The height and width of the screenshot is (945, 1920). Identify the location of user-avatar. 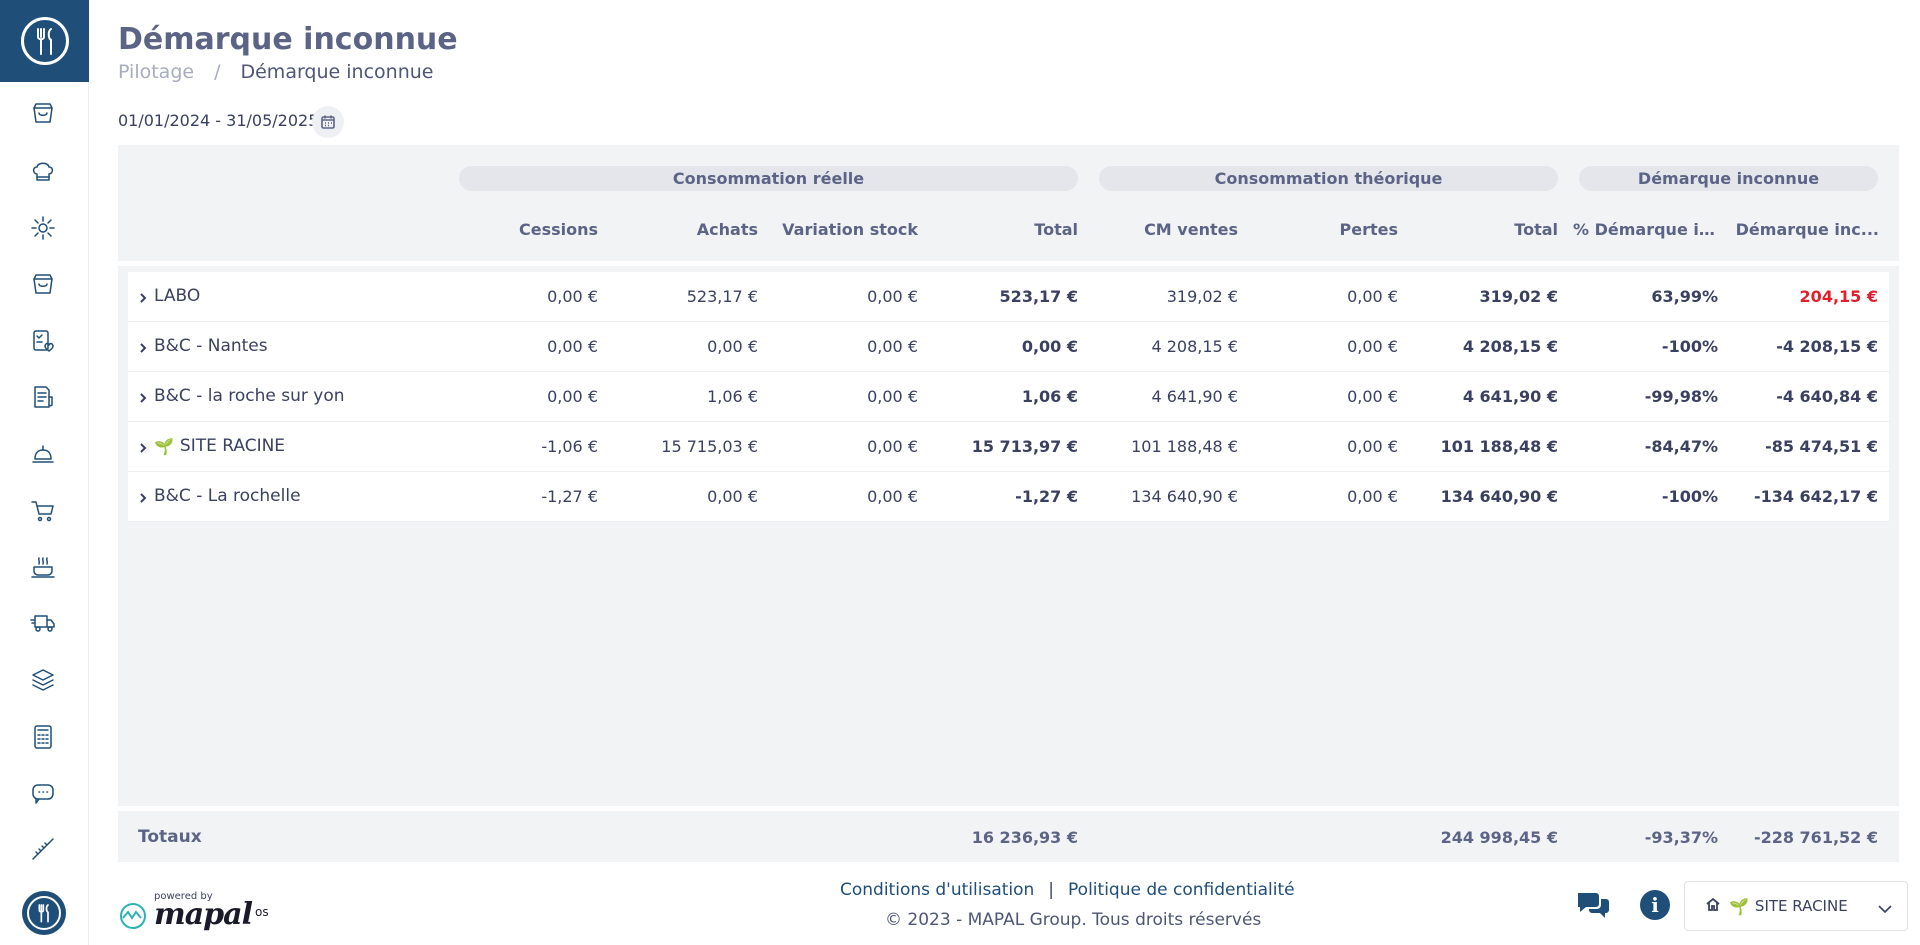
(44, 913).